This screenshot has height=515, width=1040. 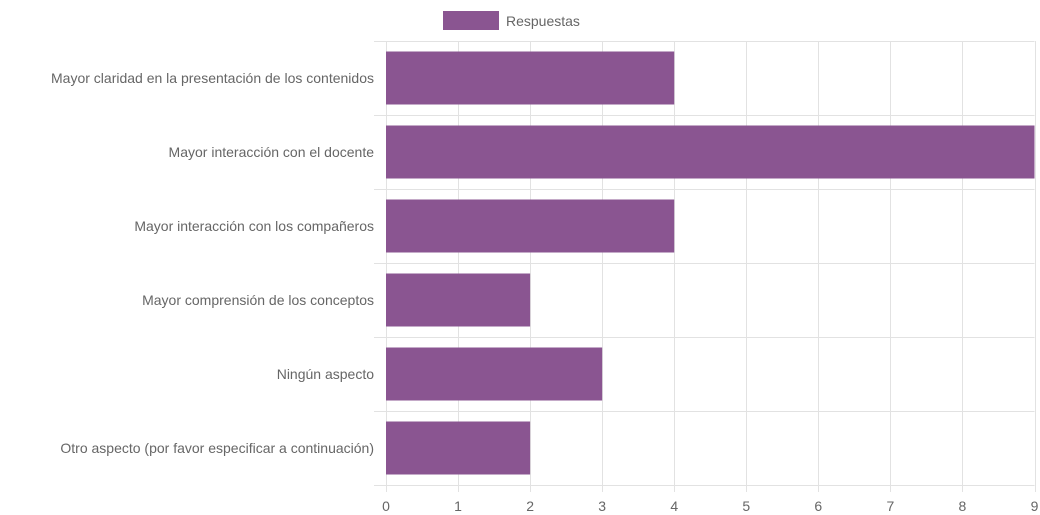 What do you see at coordinates (326, 374) in the screenshot?
I see `category-label: Ningún aspecto` at bounding box center [326, 374].